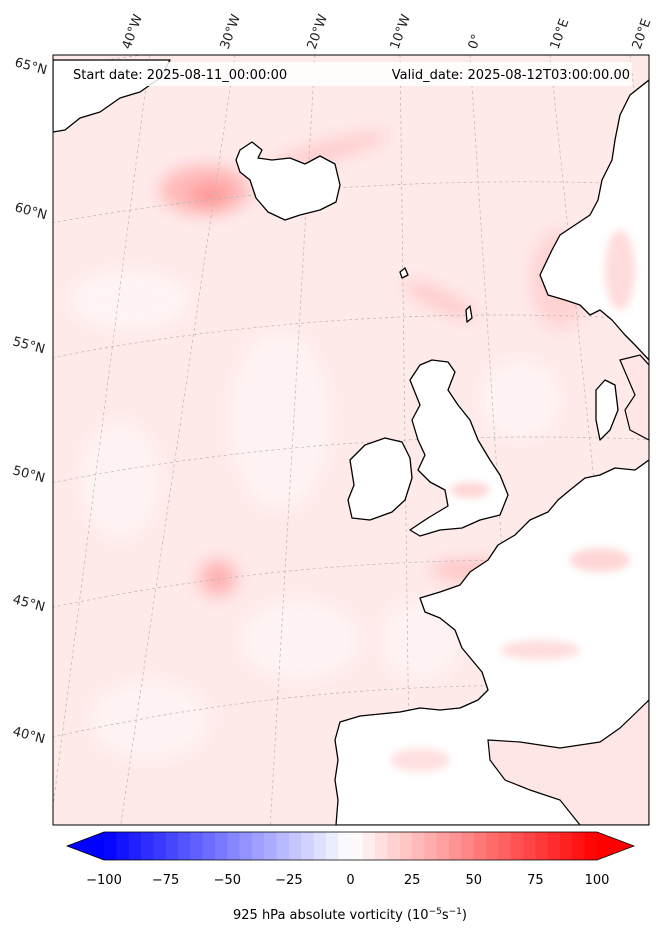 The width and height of the screenshot is (659, 936). Describe the element at coordinates (475, 41) in the screenshot. I see `lon-label-0: 0°` at that location.